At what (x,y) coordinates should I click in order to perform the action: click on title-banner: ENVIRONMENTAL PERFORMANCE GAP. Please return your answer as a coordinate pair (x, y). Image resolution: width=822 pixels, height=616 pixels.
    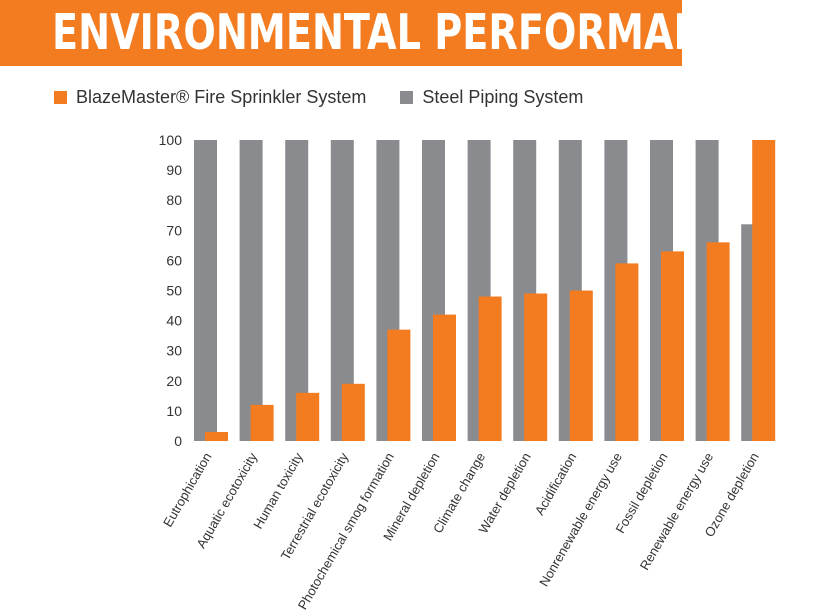
    Looking at the image, I should click on (411, 33).